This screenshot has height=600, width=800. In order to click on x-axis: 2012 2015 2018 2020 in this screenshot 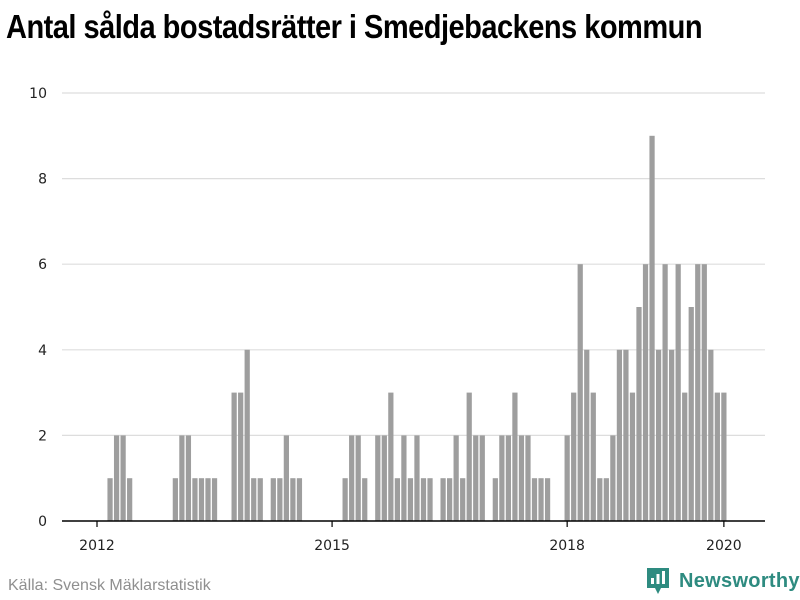, I will do `click(413, 537)`.